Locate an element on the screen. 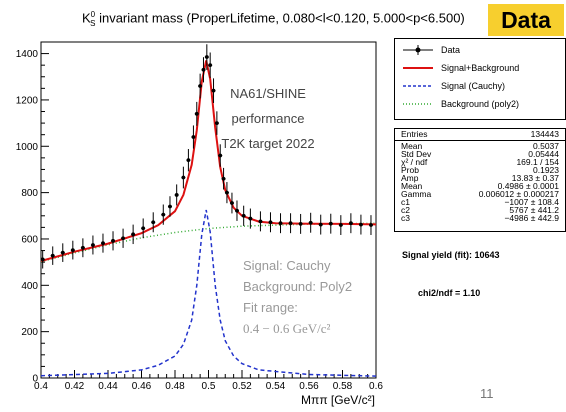  legend-item-data: Data is located at coordinates (430, 50).